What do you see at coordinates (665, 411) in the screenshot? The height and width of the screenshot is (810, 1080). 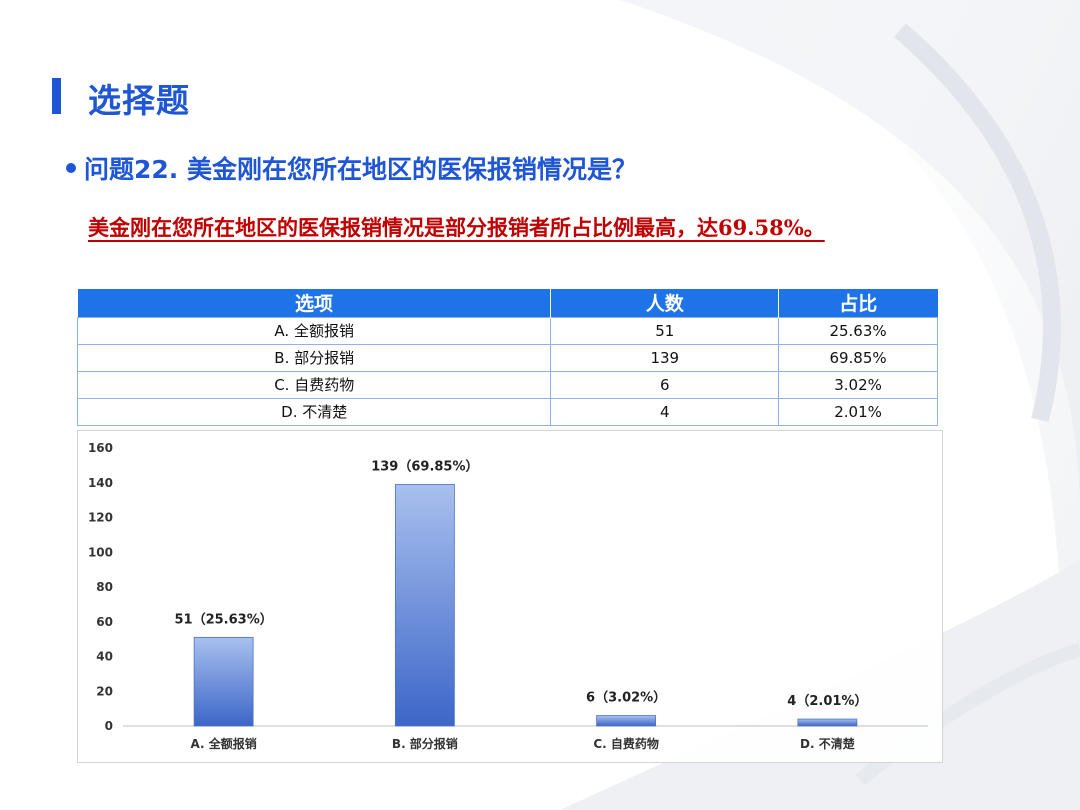 I see `cell-count: 4` at bounding box center [665, 411].